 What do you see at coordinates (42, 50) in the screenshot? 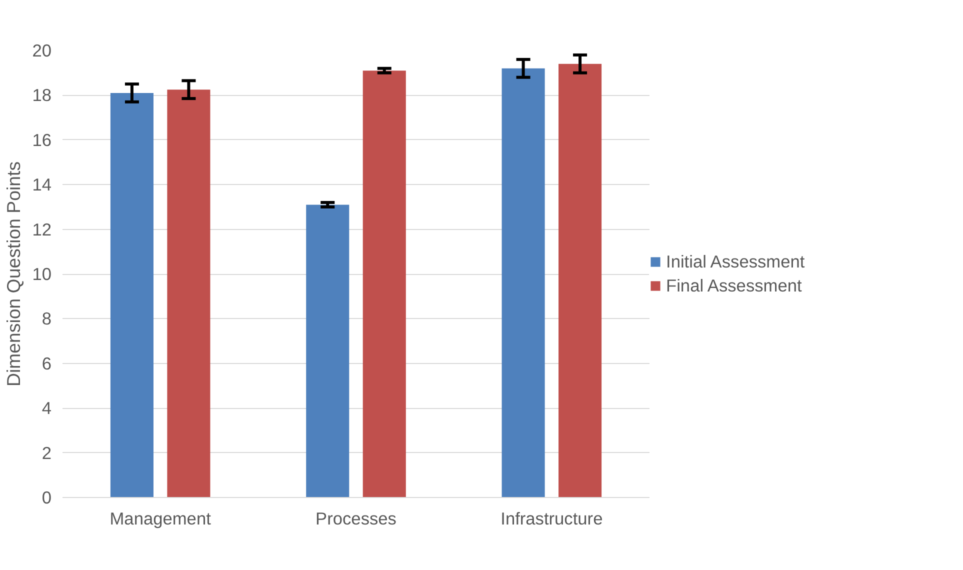
I see `y-tick-label: 20` at bounding box center [42, 50].